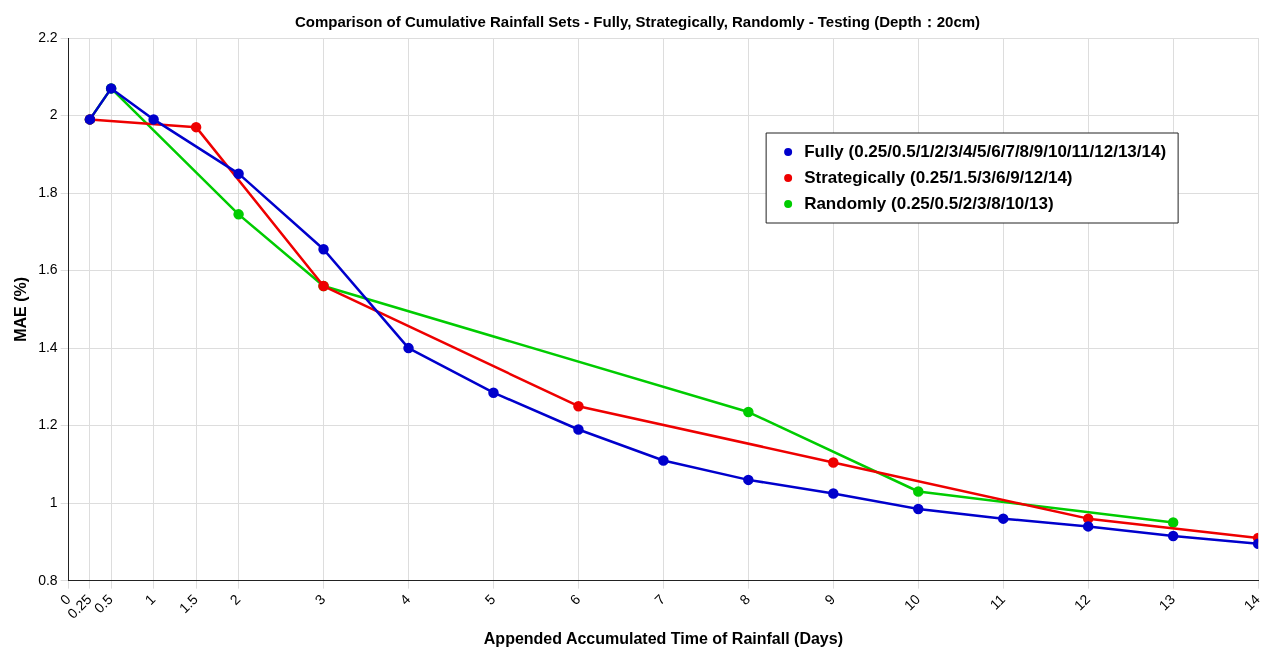  I want to click on x-tick-label: 14, so click(1252, 602).